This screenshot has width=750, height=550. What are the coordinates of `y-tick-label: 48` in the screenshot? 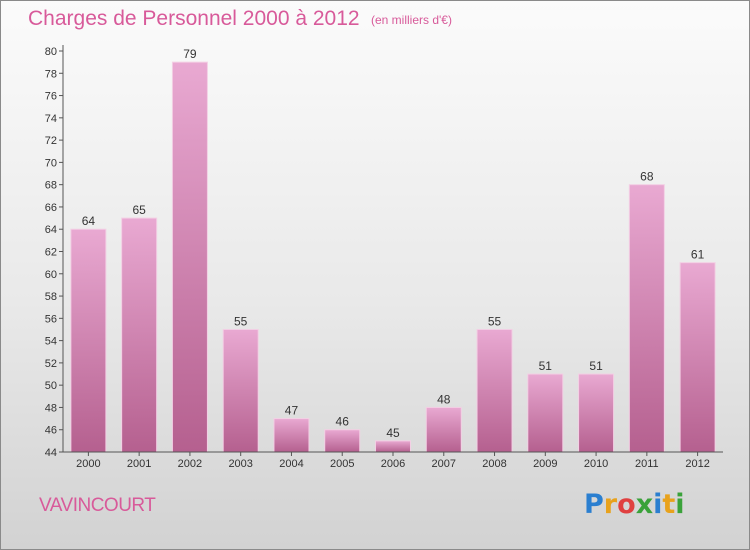 It's located at (51, 408).